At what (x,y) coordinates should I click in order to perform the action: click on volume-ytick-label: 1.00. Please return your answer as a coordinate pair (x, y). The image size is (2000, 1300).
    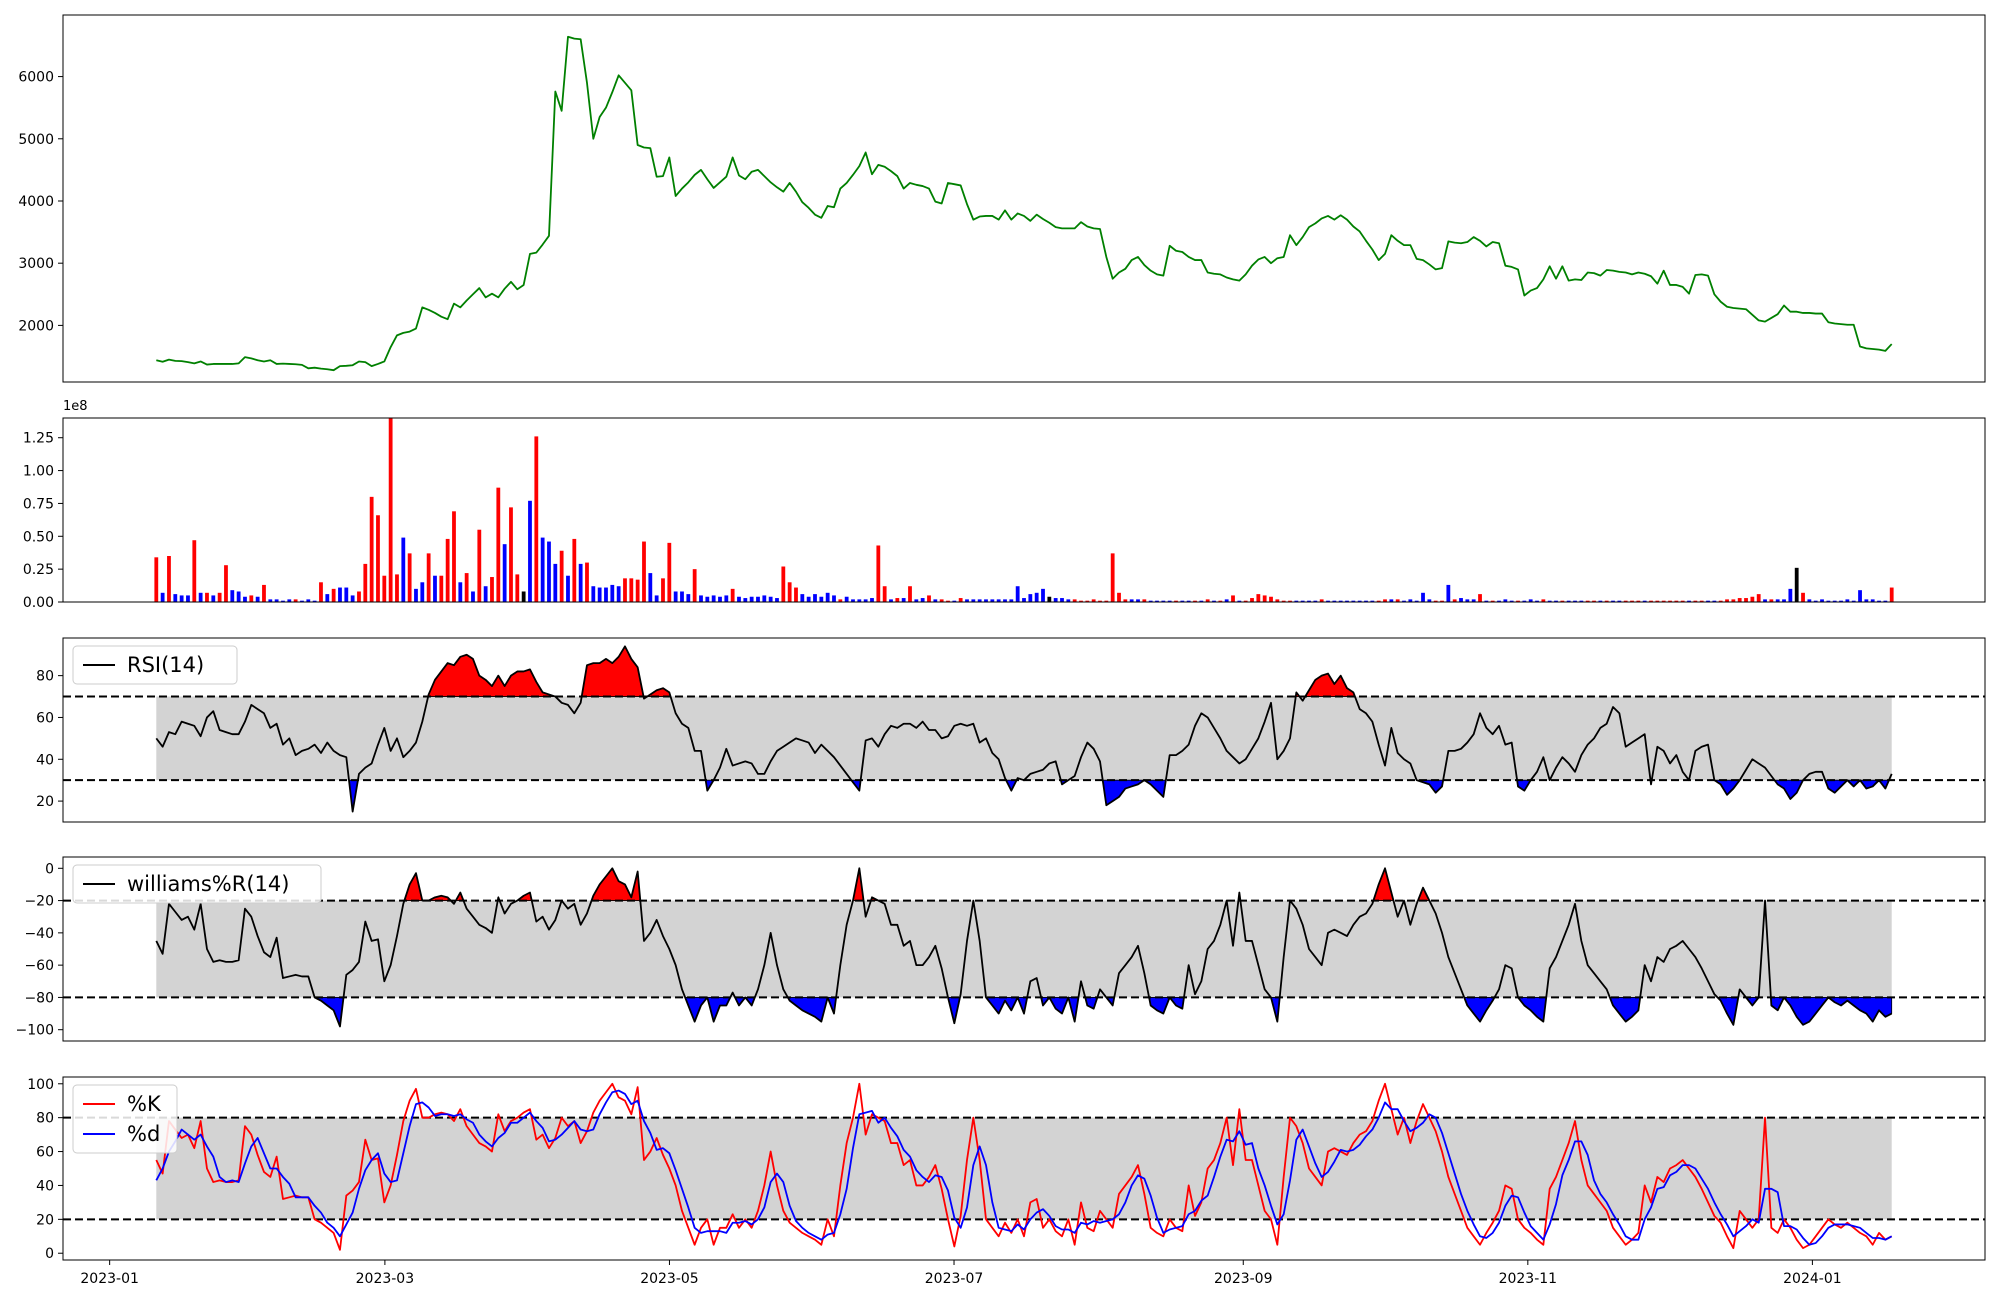
    Looking at the image, I should click on (38, 472).